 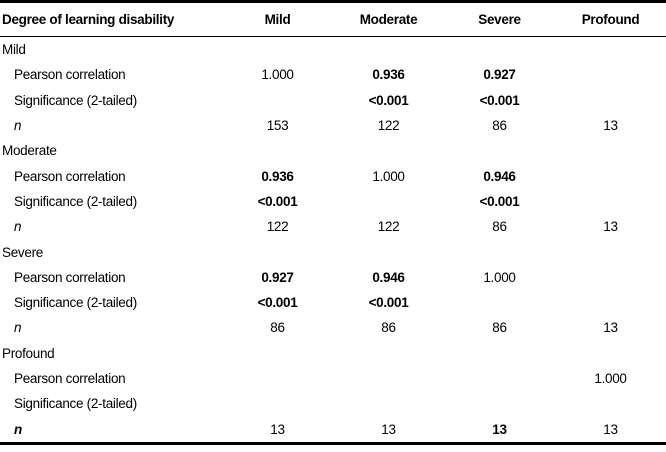 I want to click on table-row-moderate-pearson-correlation: Pearson correlation 0.936 1.000 0.946, so click(x=333, y=175).